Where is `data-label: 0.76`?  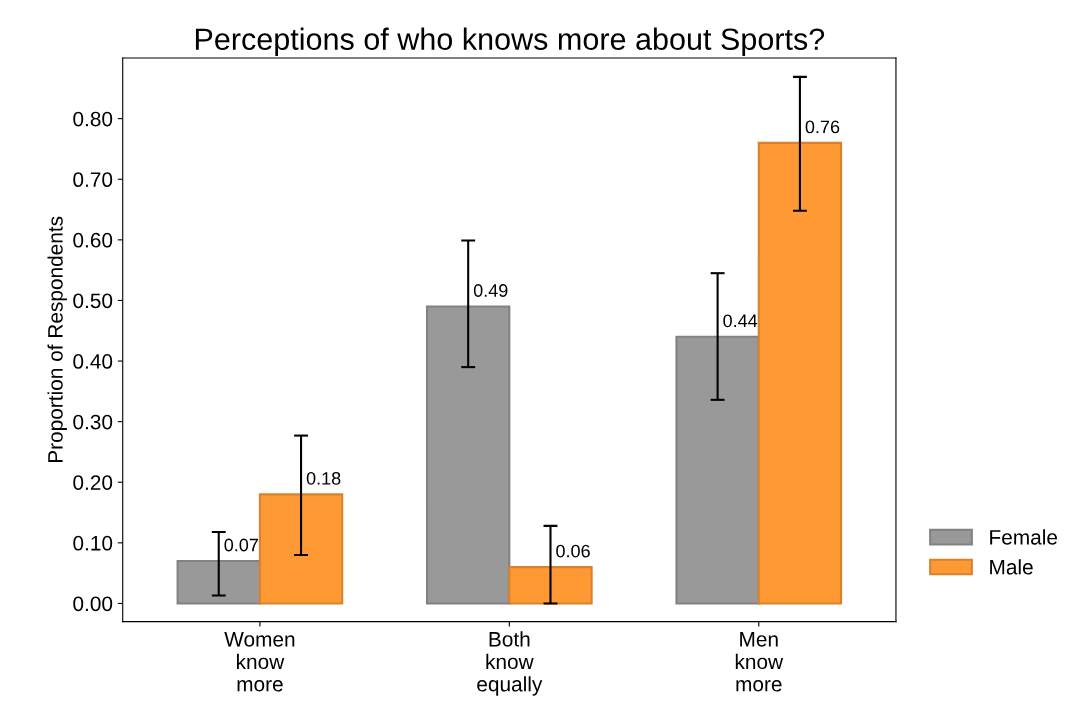 data-label: 0.76 is located at coordinates (822, 127).